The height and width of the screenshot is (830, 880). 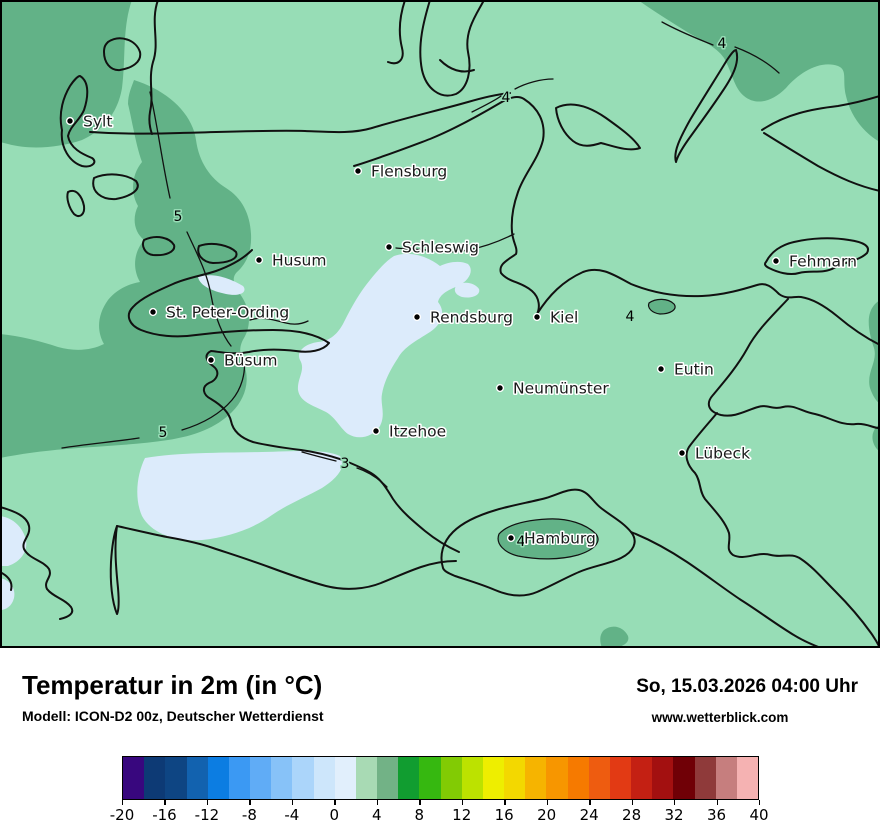 What do you see at coordinates (299, 261) in the screenshot?
I see `city-label: Husum` at bounding box center [299, 261].